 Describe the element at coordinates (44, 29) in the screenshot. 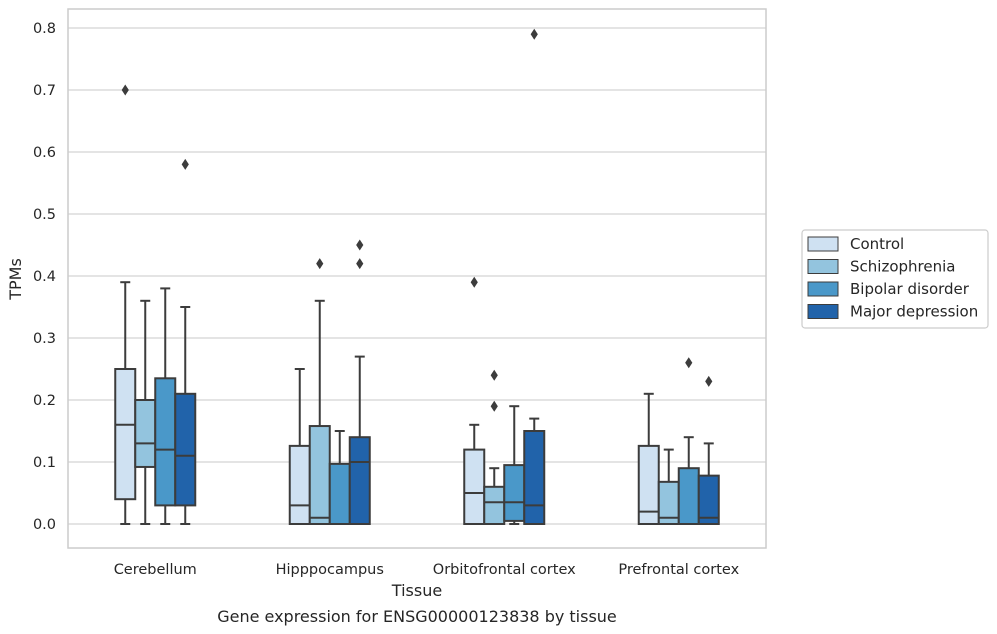

I see `y-tick-label: 0.8` at that location.